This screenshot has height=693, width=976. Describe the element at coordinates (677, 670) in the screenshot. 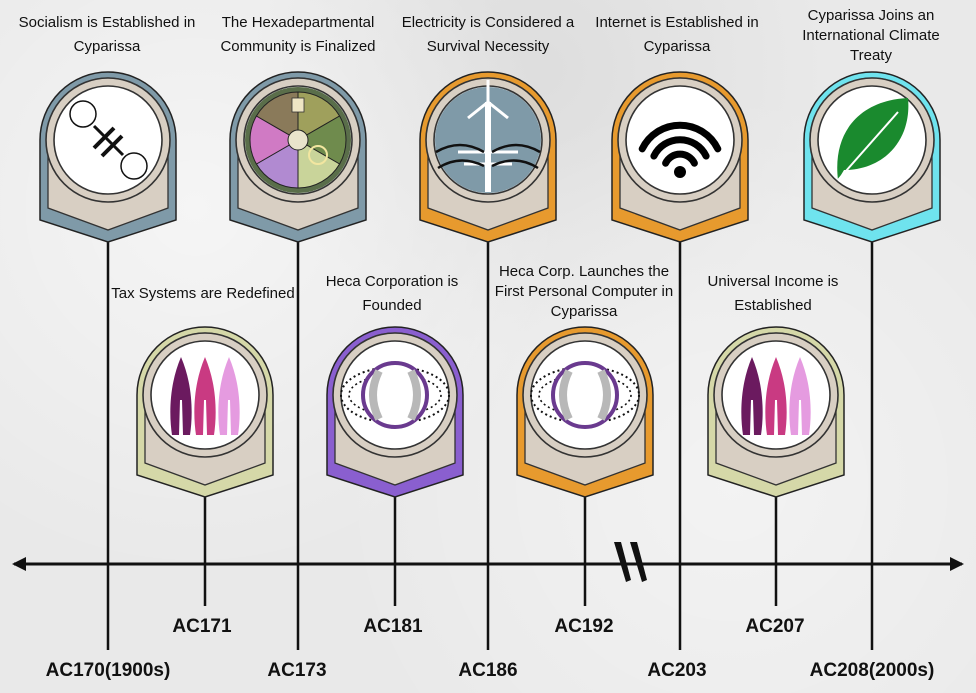

I see `year-label-ac203: AC203` at that location.